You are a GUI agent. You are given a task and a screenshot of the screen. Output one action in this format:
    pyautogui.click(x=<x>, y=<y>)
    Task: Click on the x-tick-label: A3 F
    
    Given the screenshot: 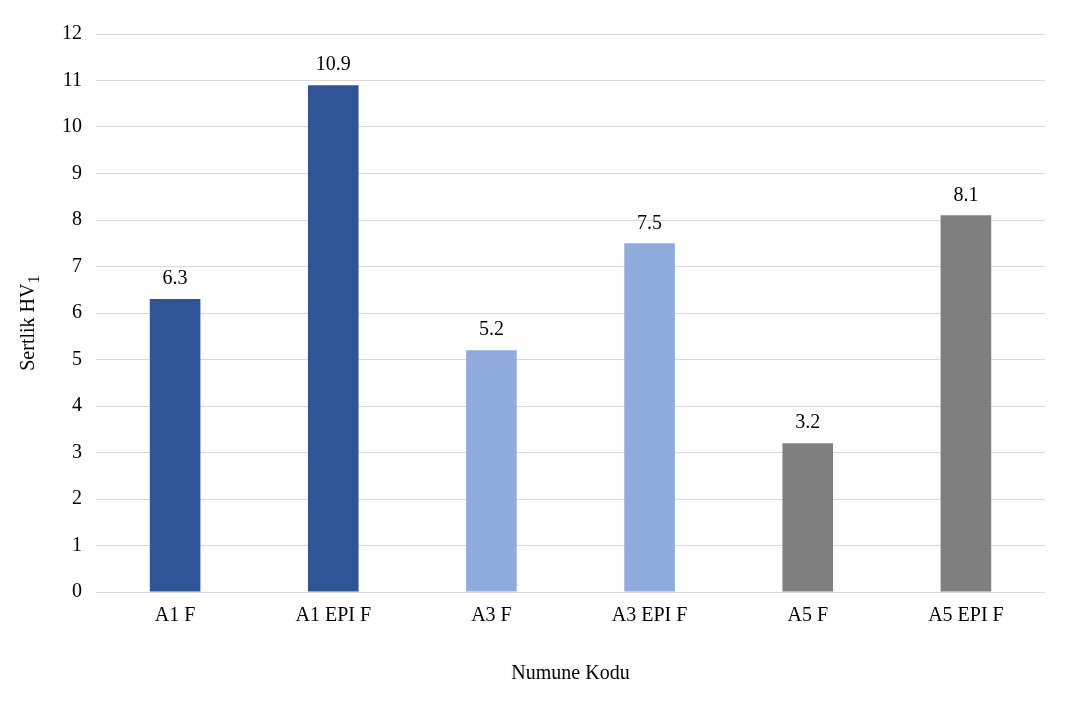 What is the action you would take?
    pyautogui.click(x=491, y=614)
    